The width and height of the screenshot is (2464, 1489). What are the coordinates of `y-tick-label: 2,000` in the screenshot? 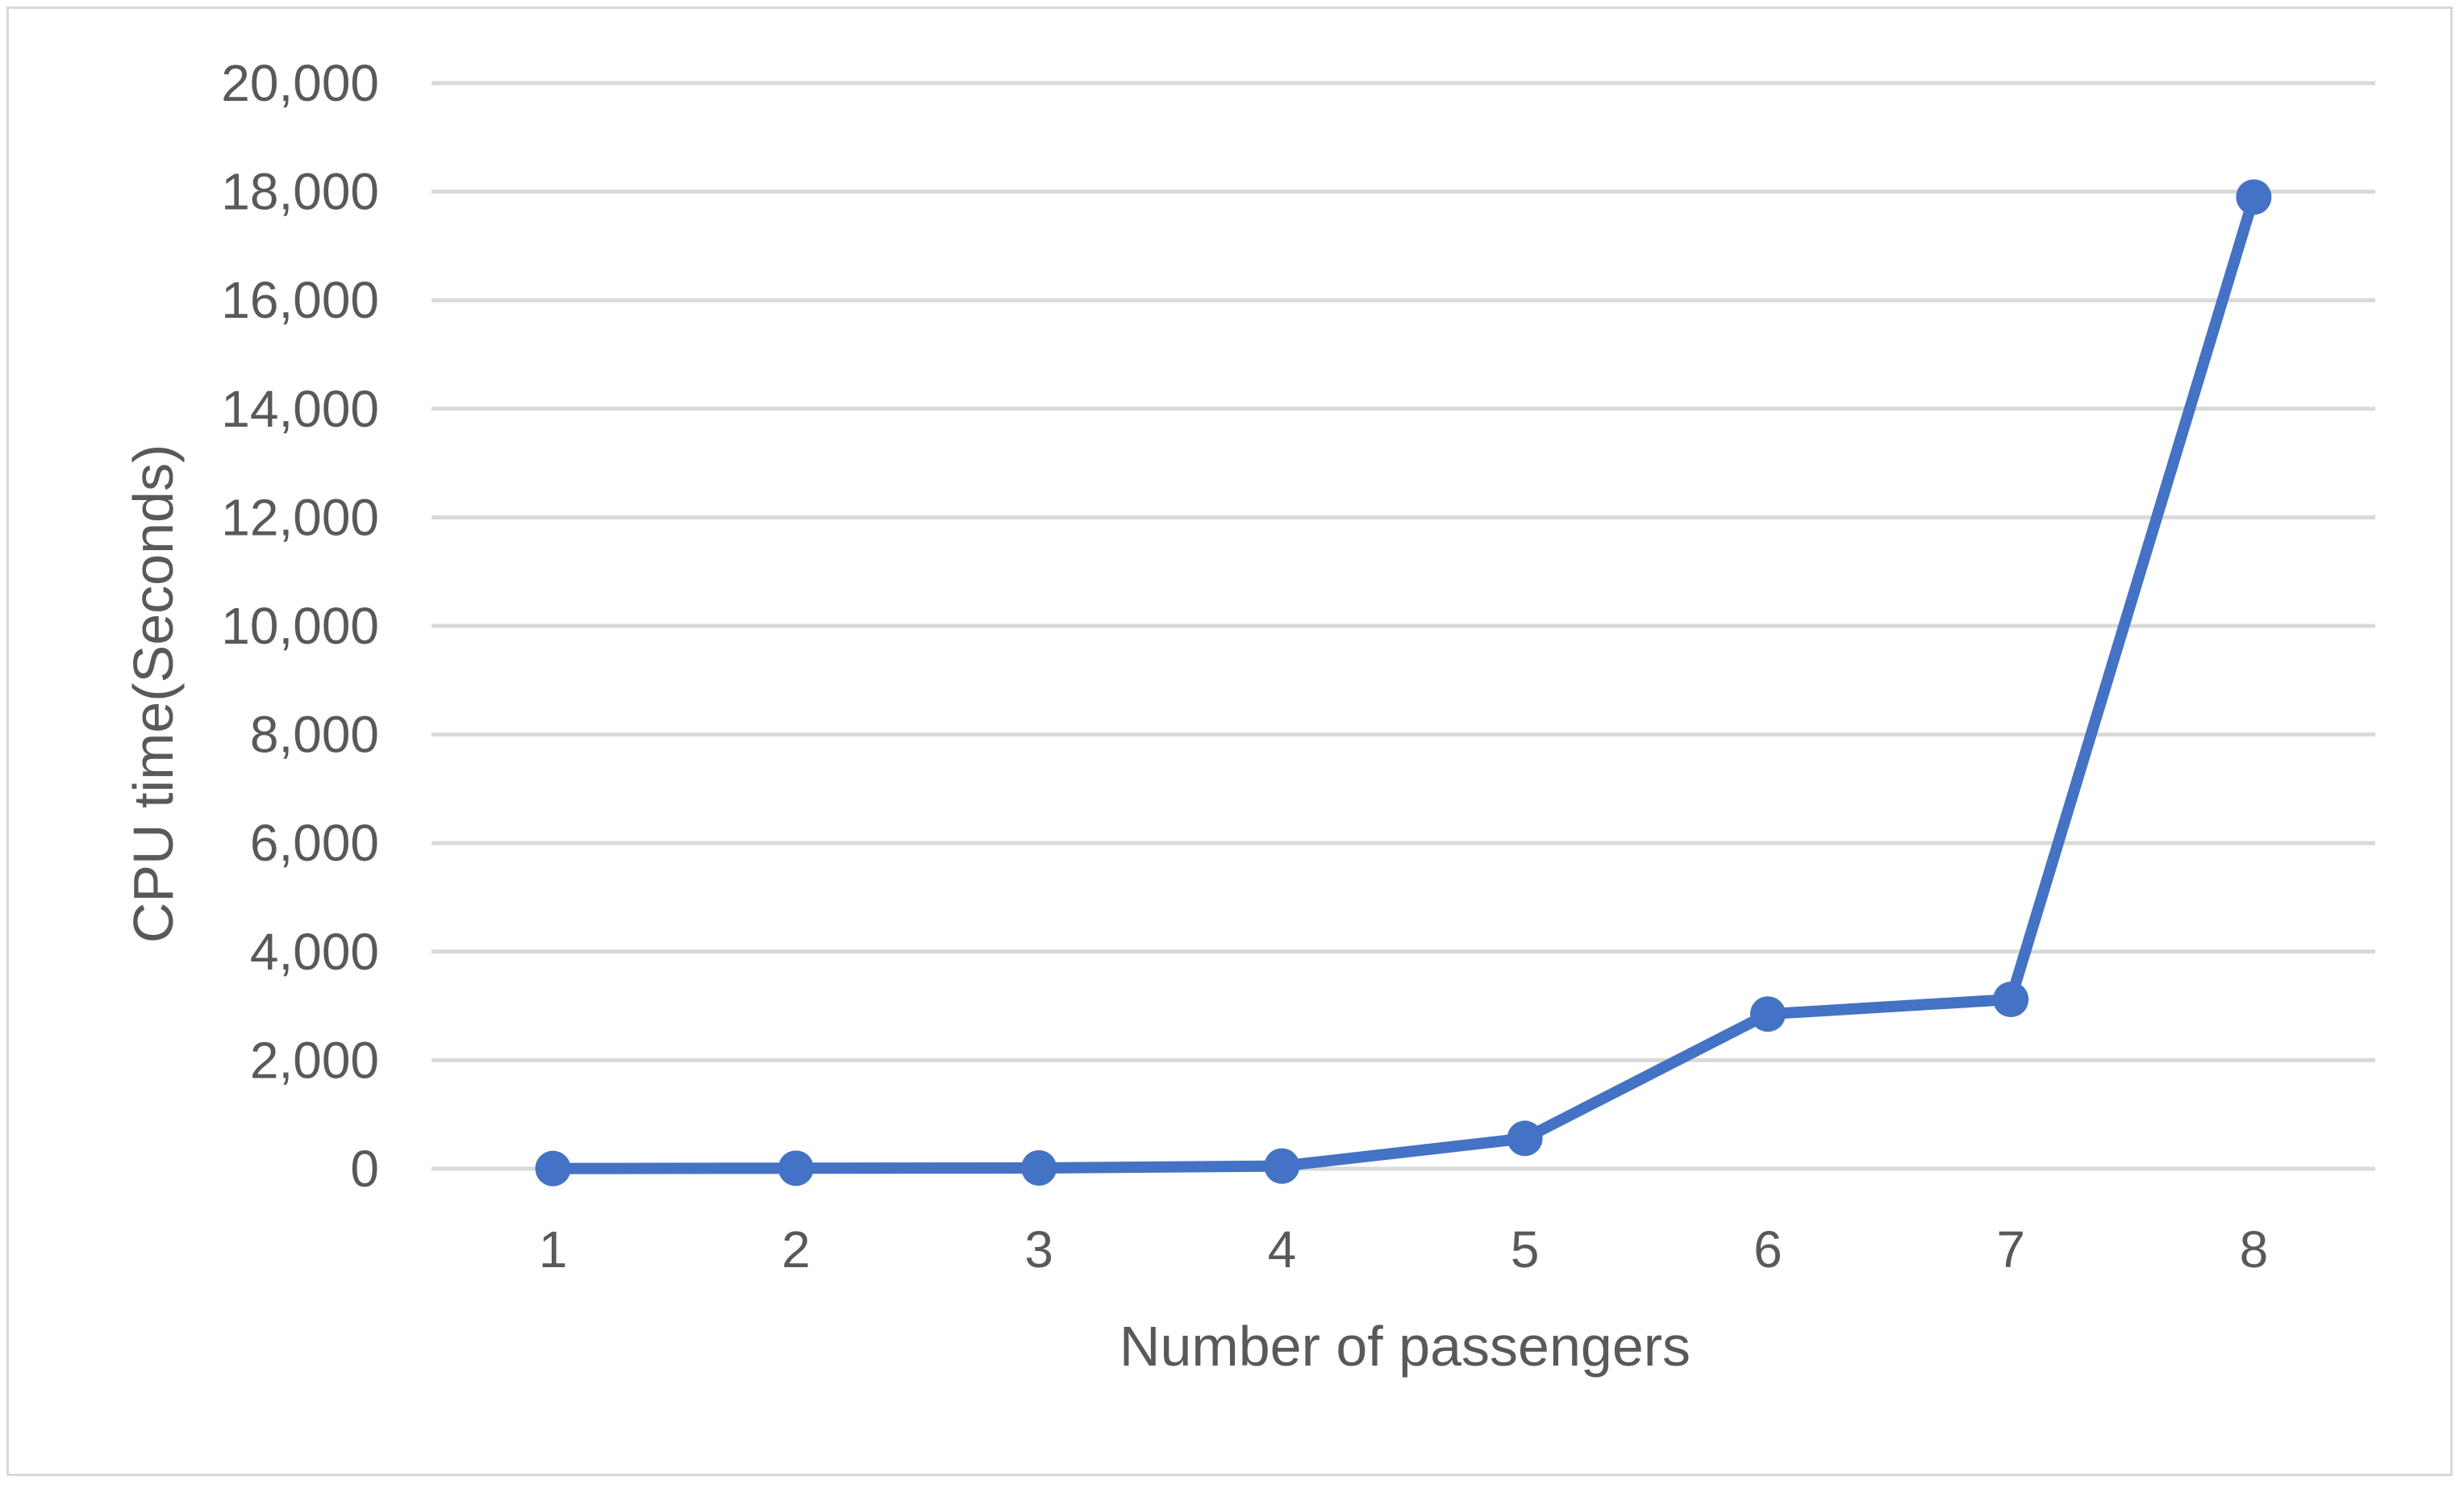 It's located at (314, 1060).